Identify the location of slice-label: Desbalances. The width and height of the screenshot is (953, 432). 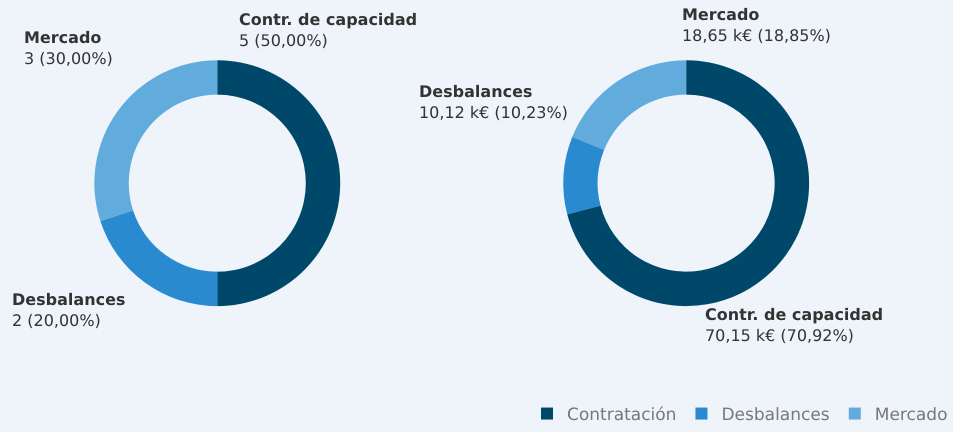
(475, 91).